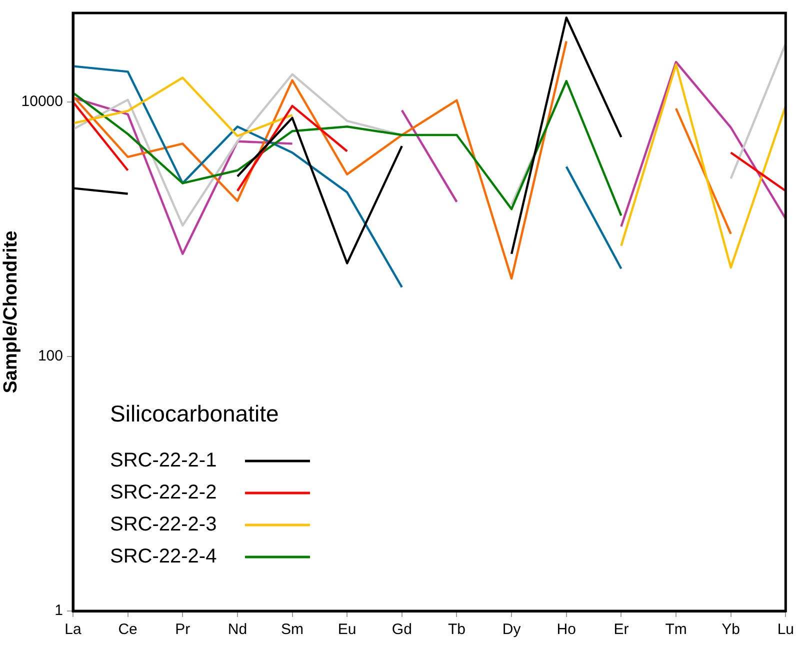 The width and height of the screenshot is (798, 649). What do you see at coordinates (50, 356) in the screenshot?
I see `y-tick-label: 100` at bounding box center [50, 356].